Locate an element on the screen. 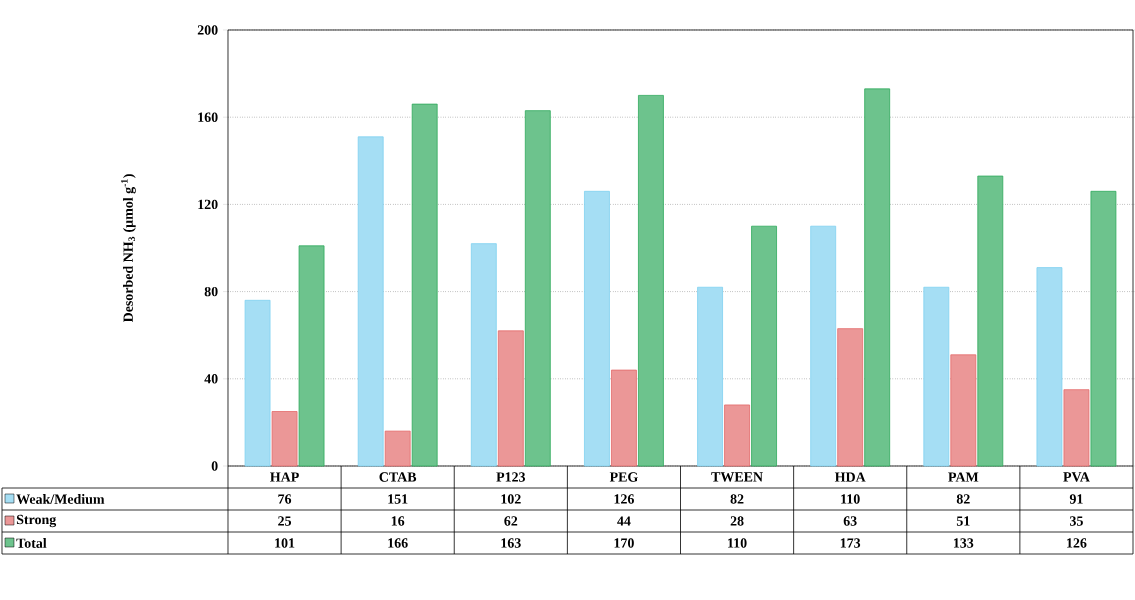 Image resolution: width=1135 pixels, height=600 pixels. data-label: 51 is located at coordinates (963, 521).